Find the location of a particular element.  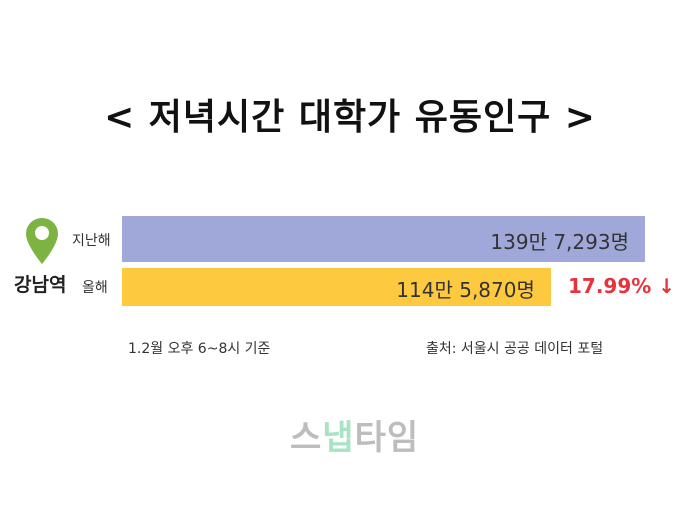

row-label-this-year: 올해 is located at coordinates (95, 288).